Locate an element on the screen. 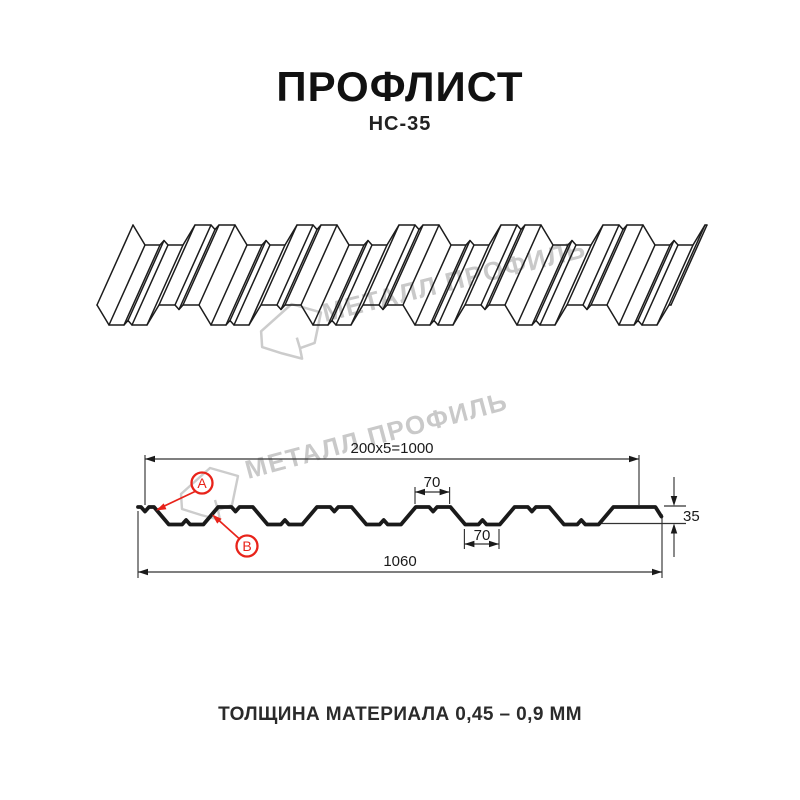  profile-model-label: НС-35 is located at coordinates (400, 124).